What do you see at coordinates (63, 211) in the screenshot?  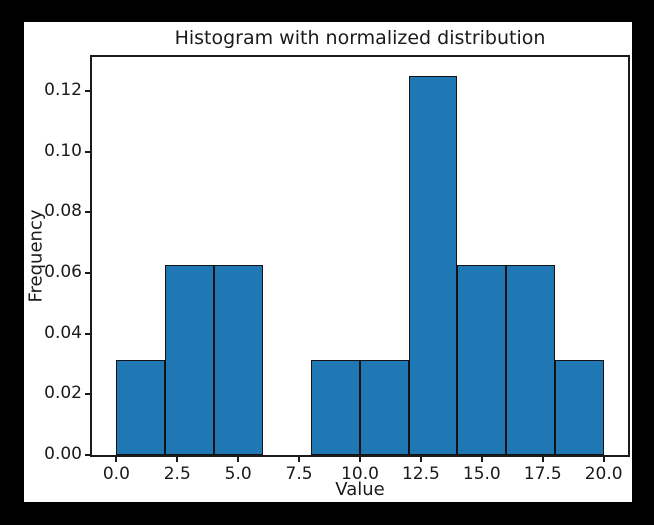 I see `y-tick-label: 0.08` at bounding box center [63, 211].